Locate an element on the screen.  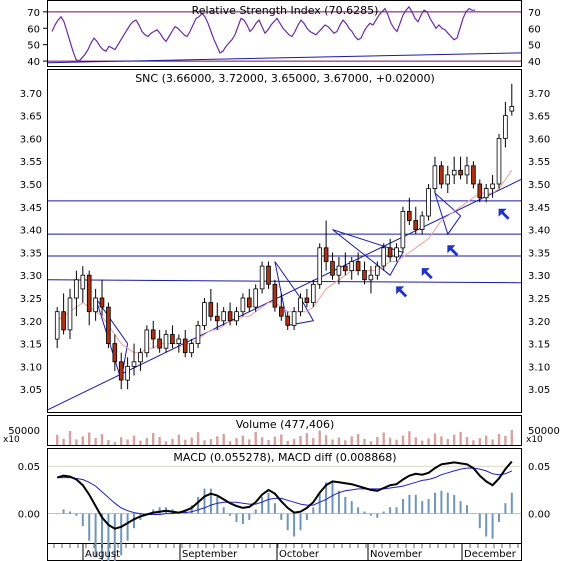
signal-arrow-icon is located at coordinates (402, 292).